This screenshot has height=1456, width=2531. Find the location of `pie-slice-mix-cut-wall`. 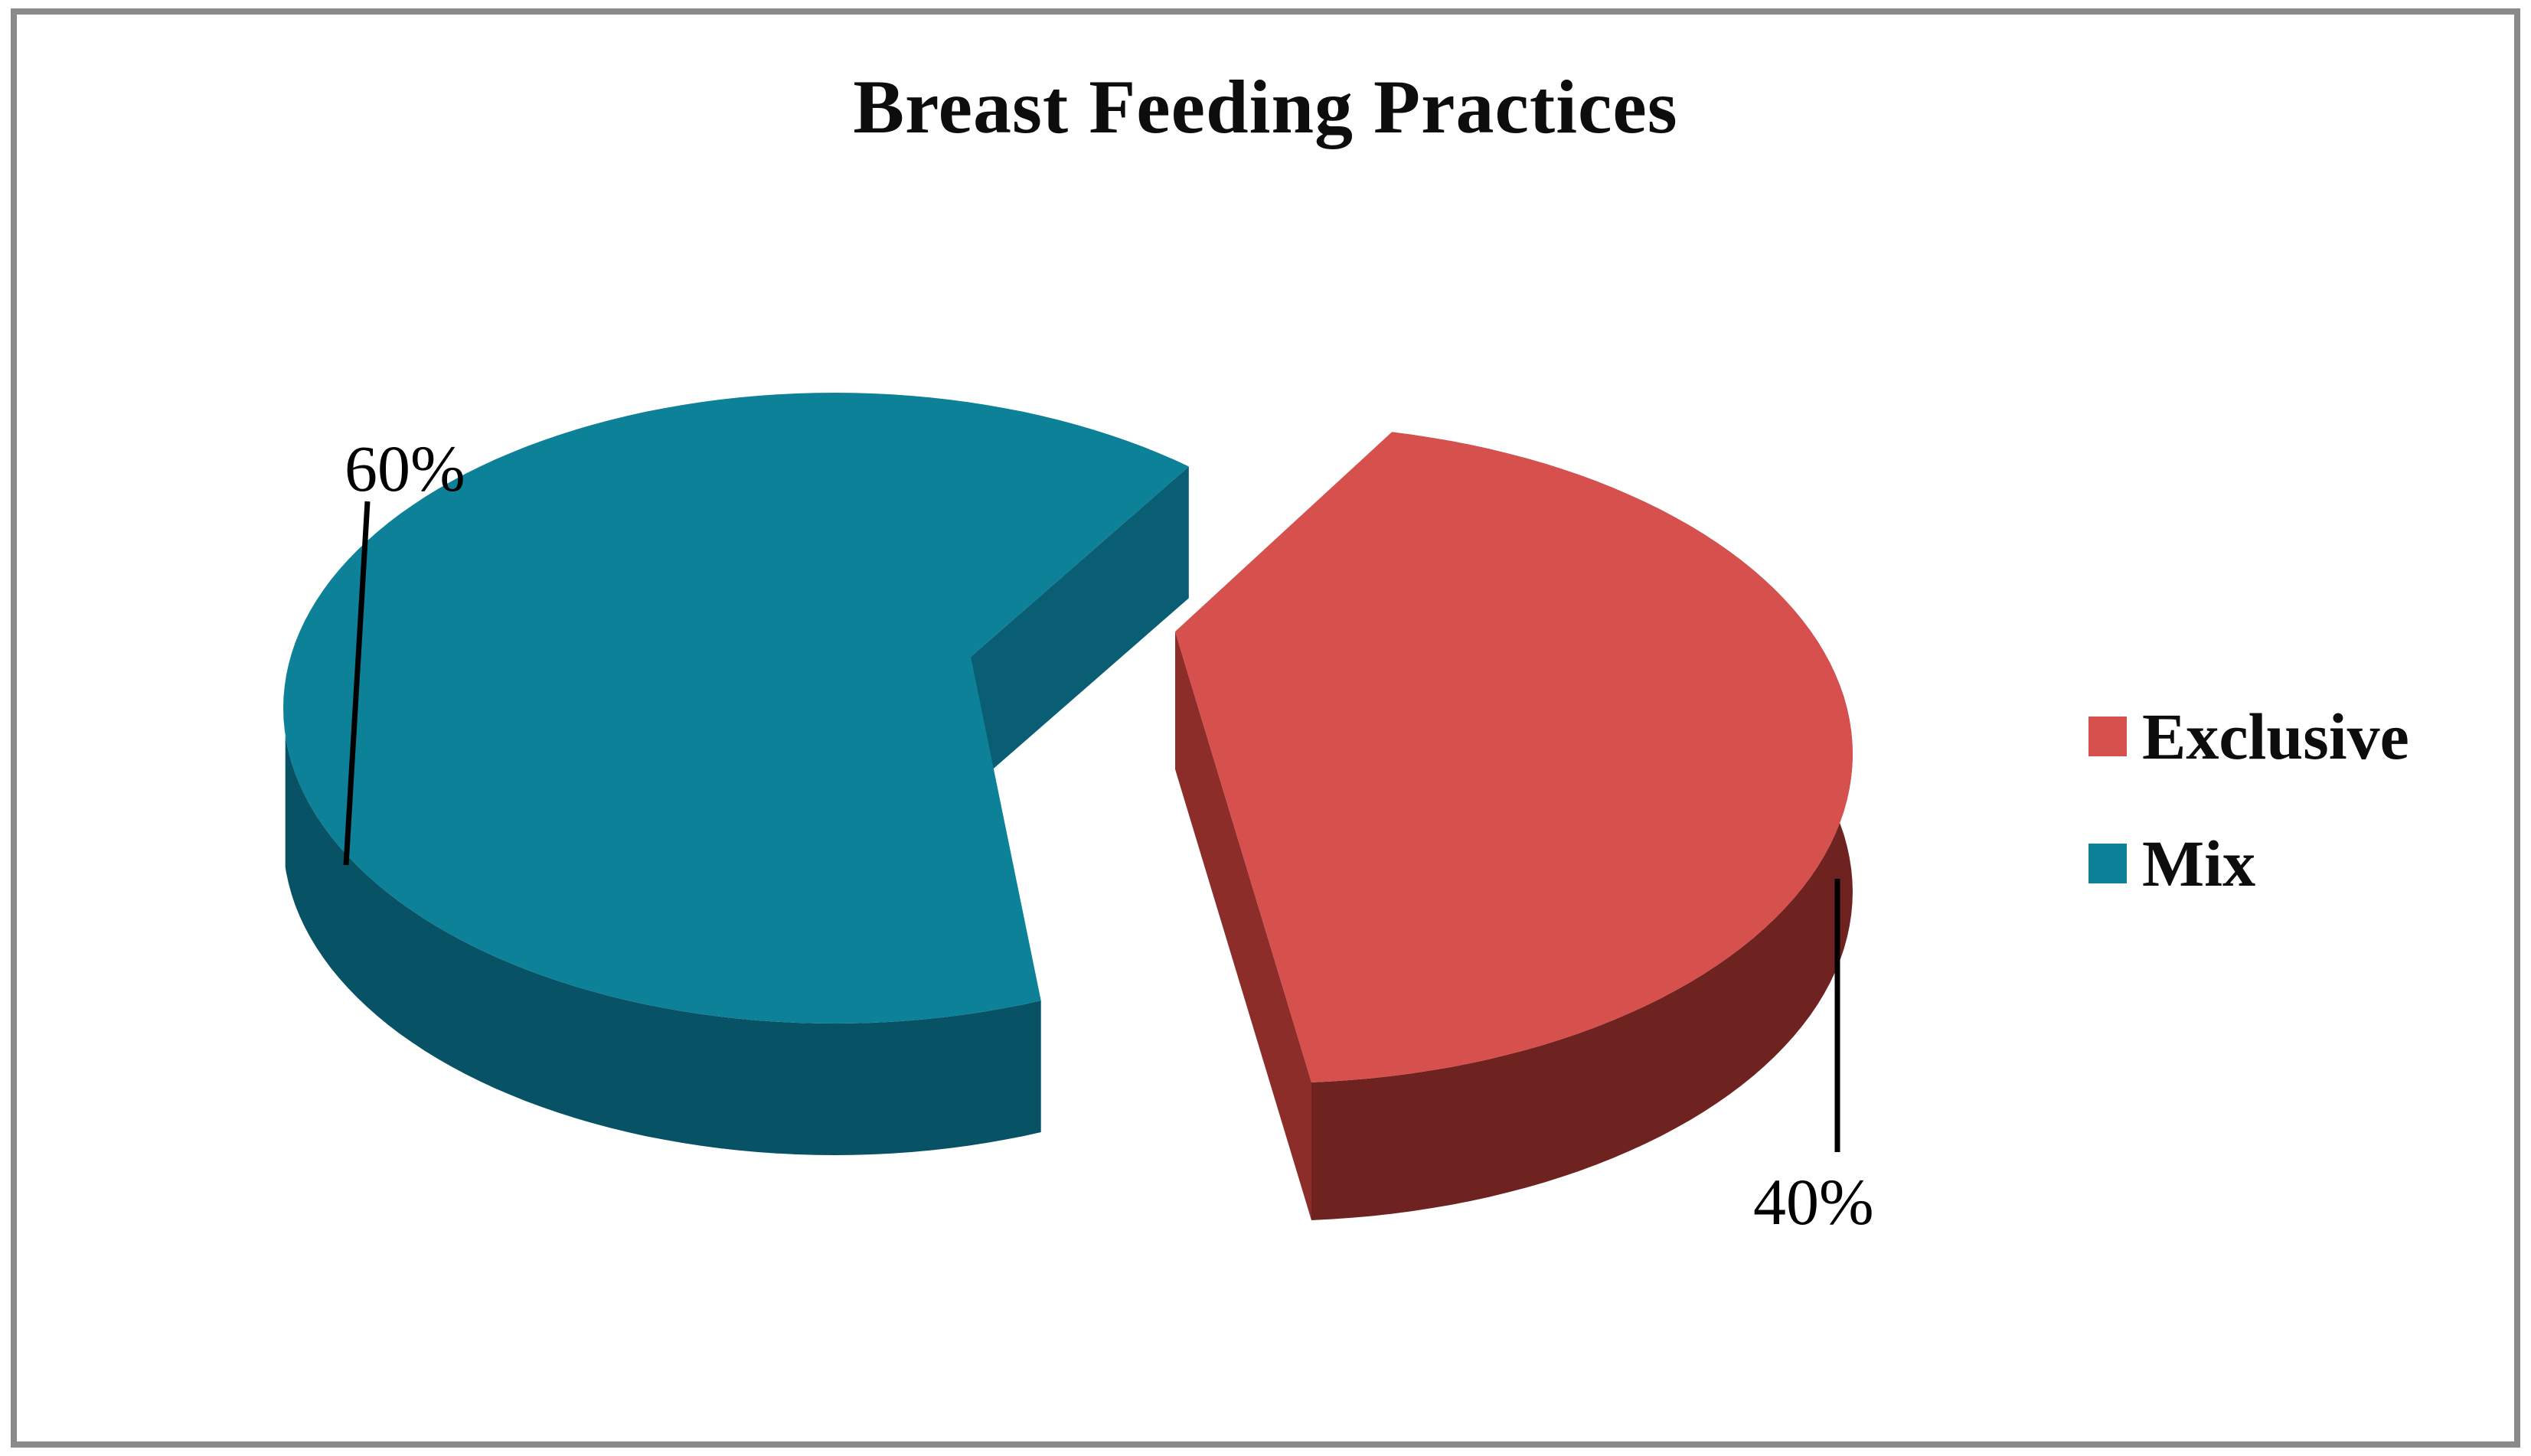

pie-slice-mix-cut-wall is located at coordinates (1080, 627).